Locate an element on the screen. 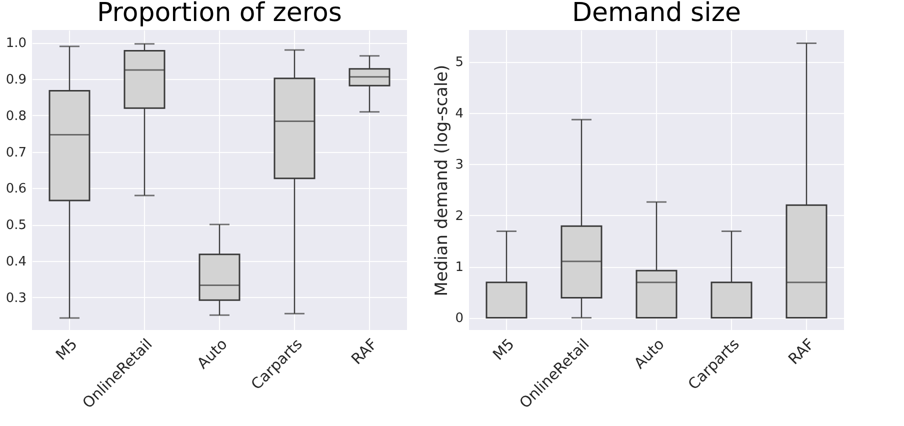 The width and height of the screenshot is (904, 426). y-tick-label: 0.9 is located at coordinates (16, 80).